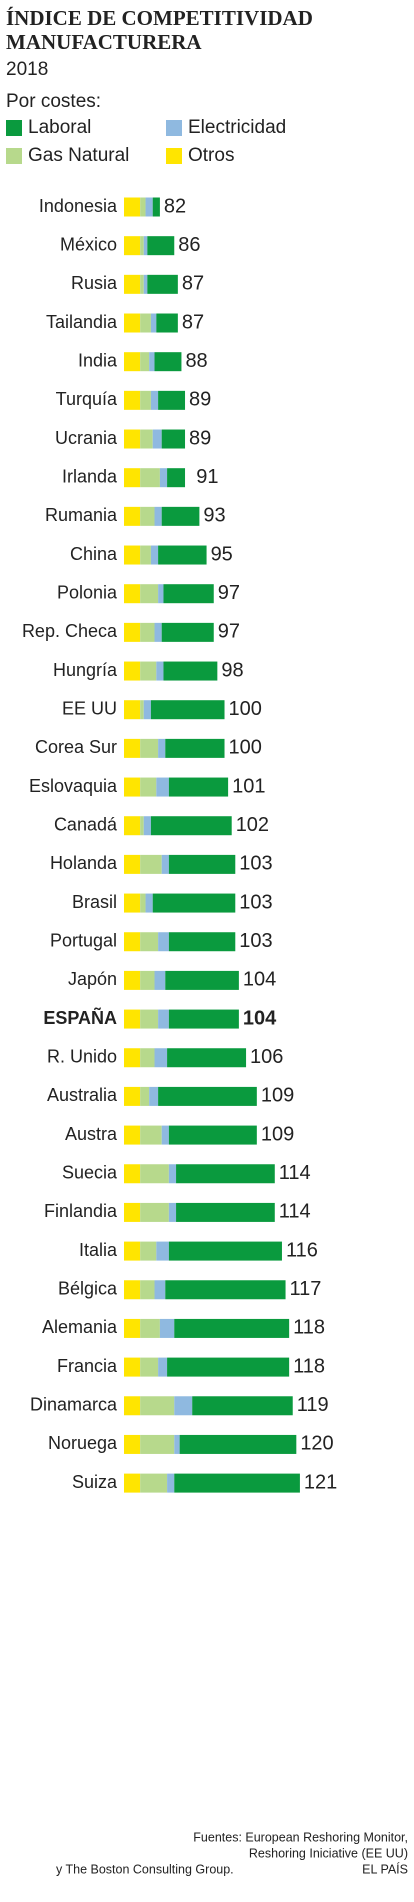  Describe the element at coordinates (70, 631) in the screenshot. I see `category-label: Rep. Checa` at that location.